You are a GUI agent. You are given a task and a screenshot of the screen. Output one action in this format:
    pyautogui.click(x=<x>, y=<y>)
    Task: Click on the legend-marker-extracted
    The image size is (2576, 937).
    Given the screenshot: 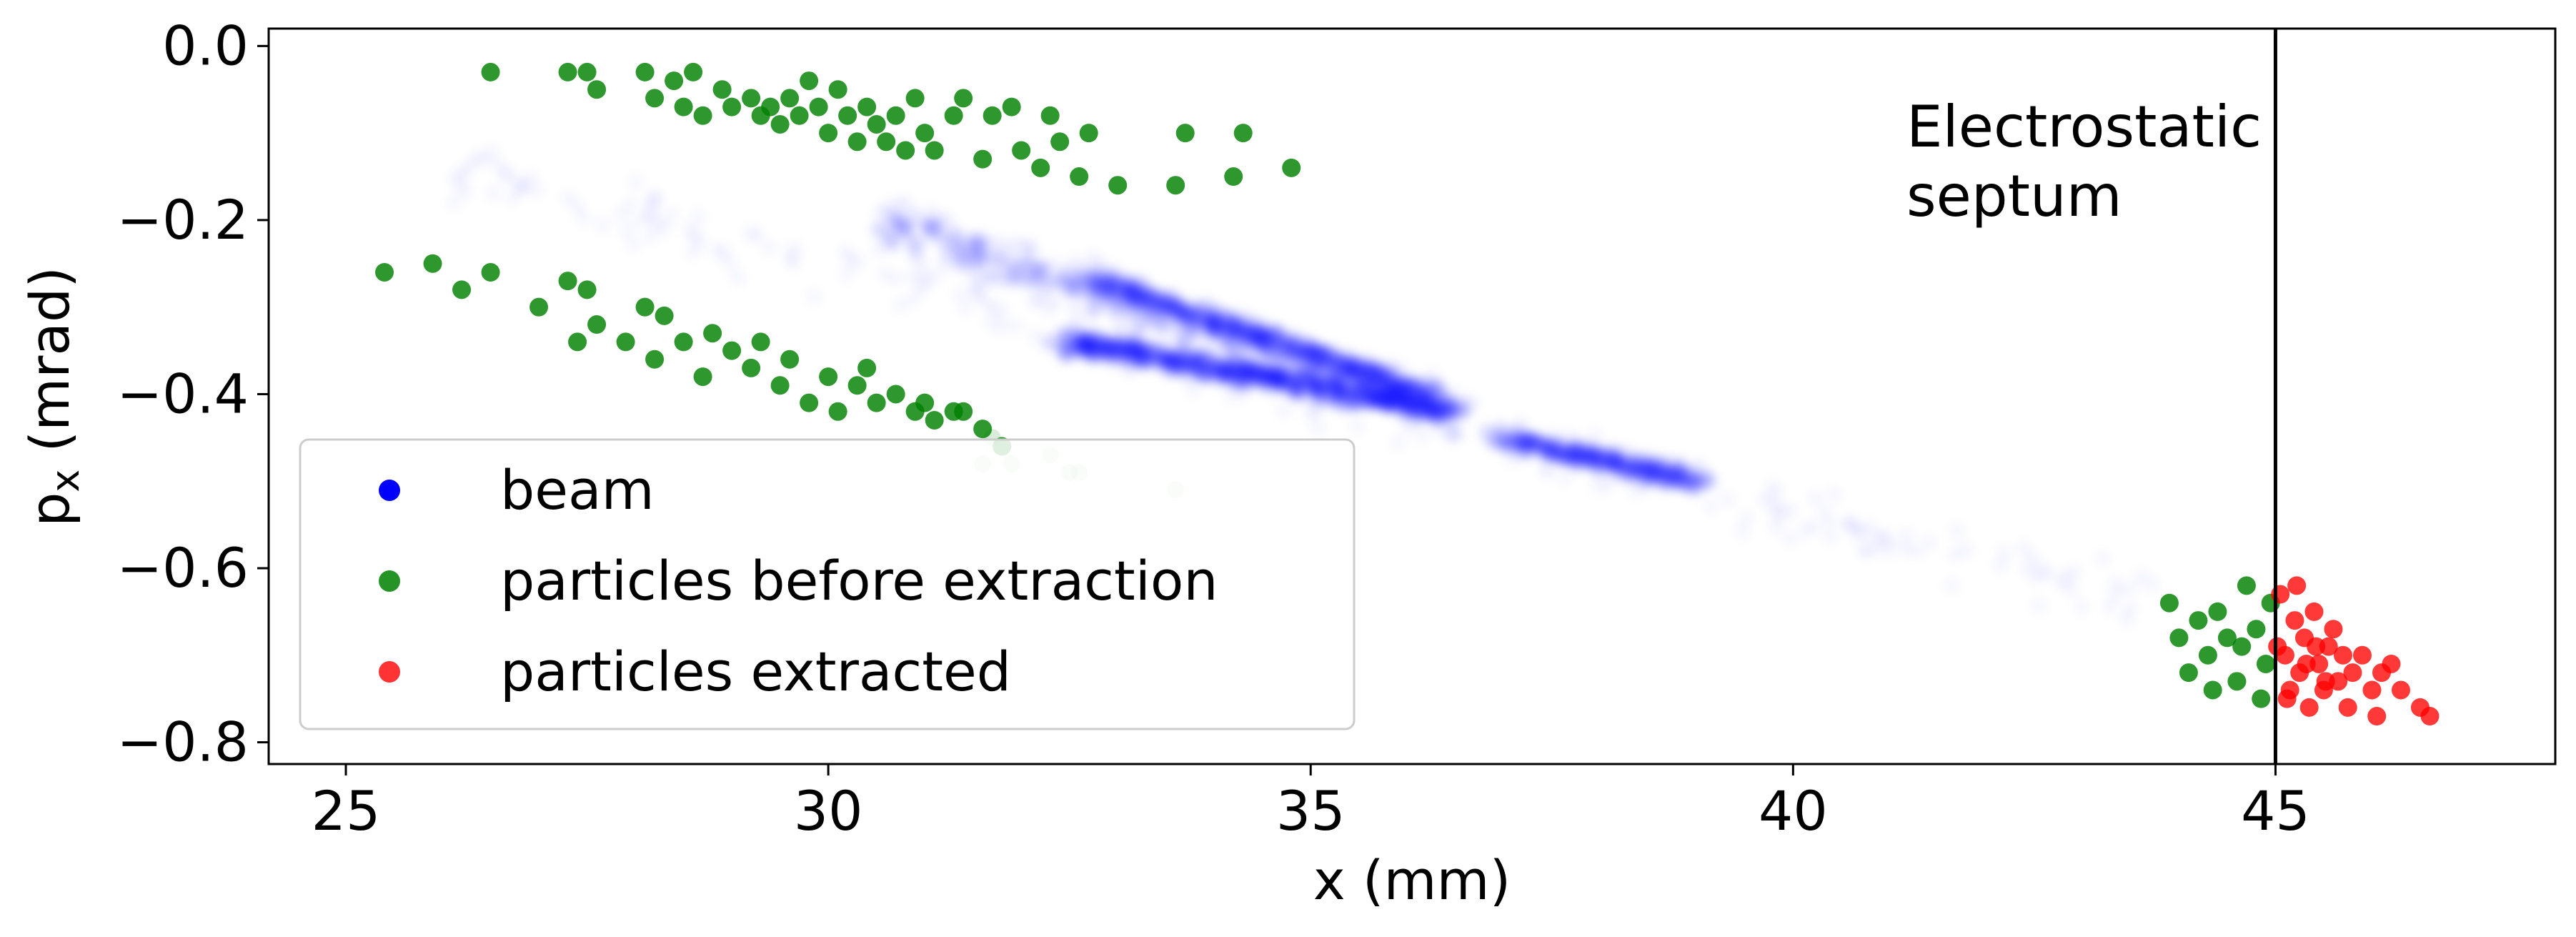 What is the action you would take?
    pyautogui.click(x=389, y=672)
    